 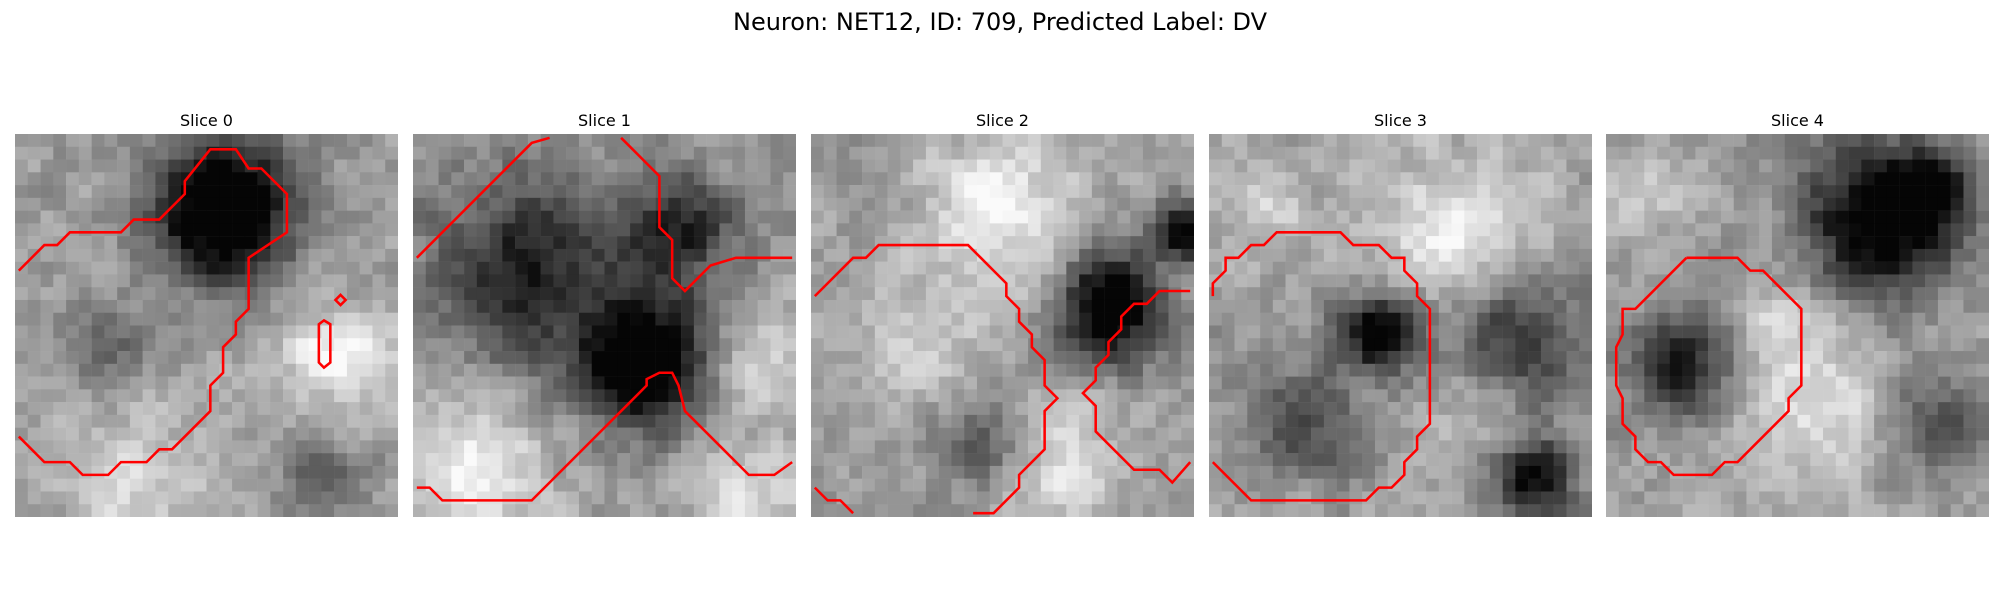 I want to click on slice-4-title: Slice 4, so click(x=1797, y=121).